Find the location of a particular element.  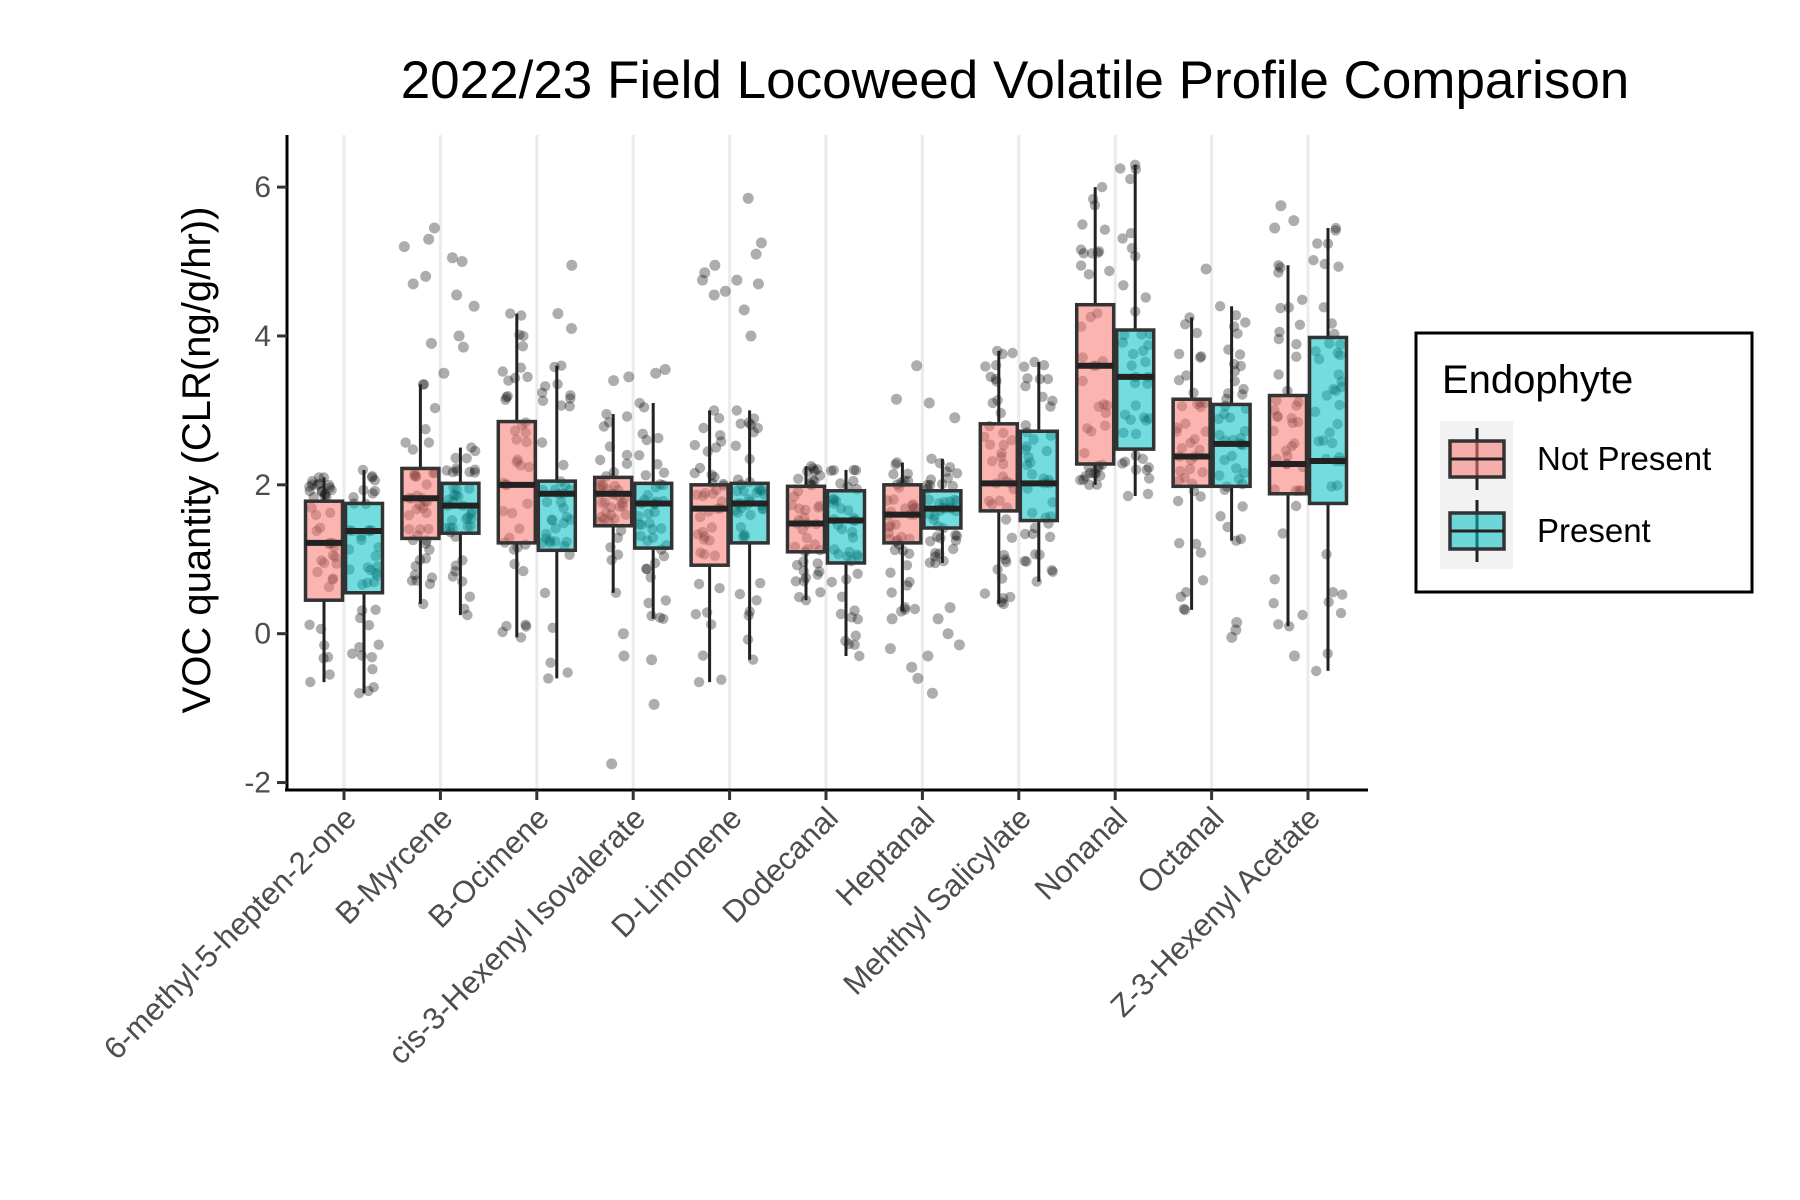

point-not-present-cis-3-hexenyl-isovalerate is located at coordinates (606, 414).